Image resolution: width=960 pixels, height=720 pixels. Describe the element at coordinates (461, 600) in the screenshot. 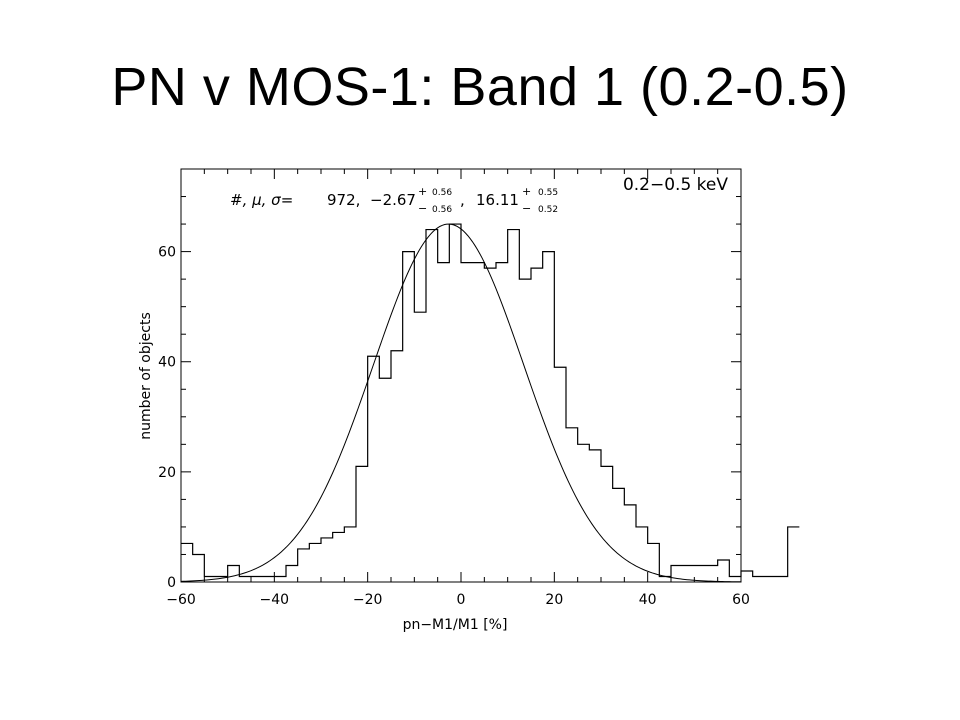

I see `x-tick-label: 0` at that location.